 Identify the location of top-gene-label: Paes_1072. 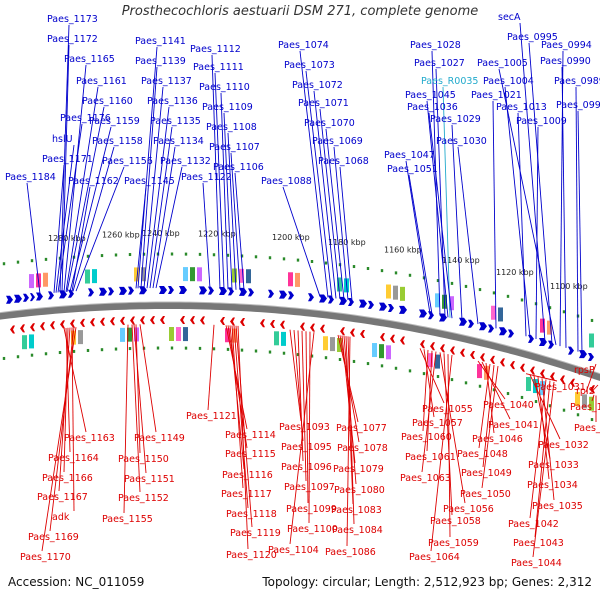
(317, 85).